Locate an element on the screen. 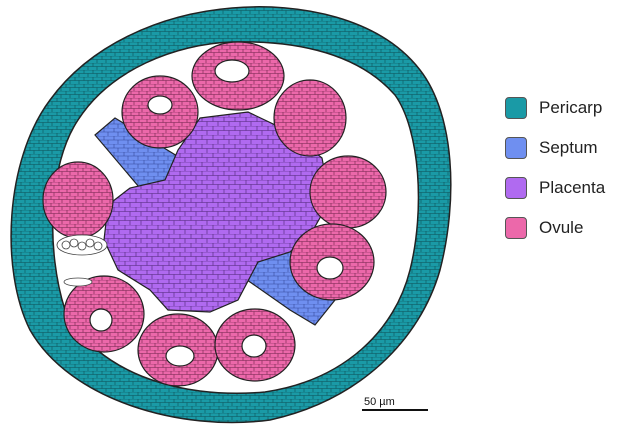  legend-label: Septum is located at coordinates (568, 147).